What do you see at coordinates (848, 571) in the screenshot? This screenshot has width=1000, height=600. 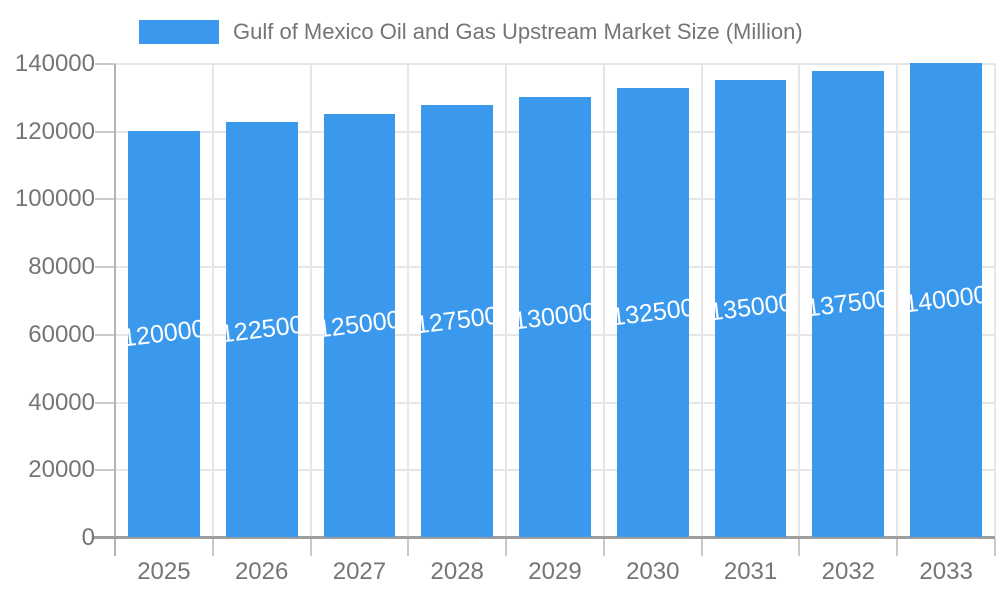 I see `x-tick-label: 2032` at bounding box center [848, 571].